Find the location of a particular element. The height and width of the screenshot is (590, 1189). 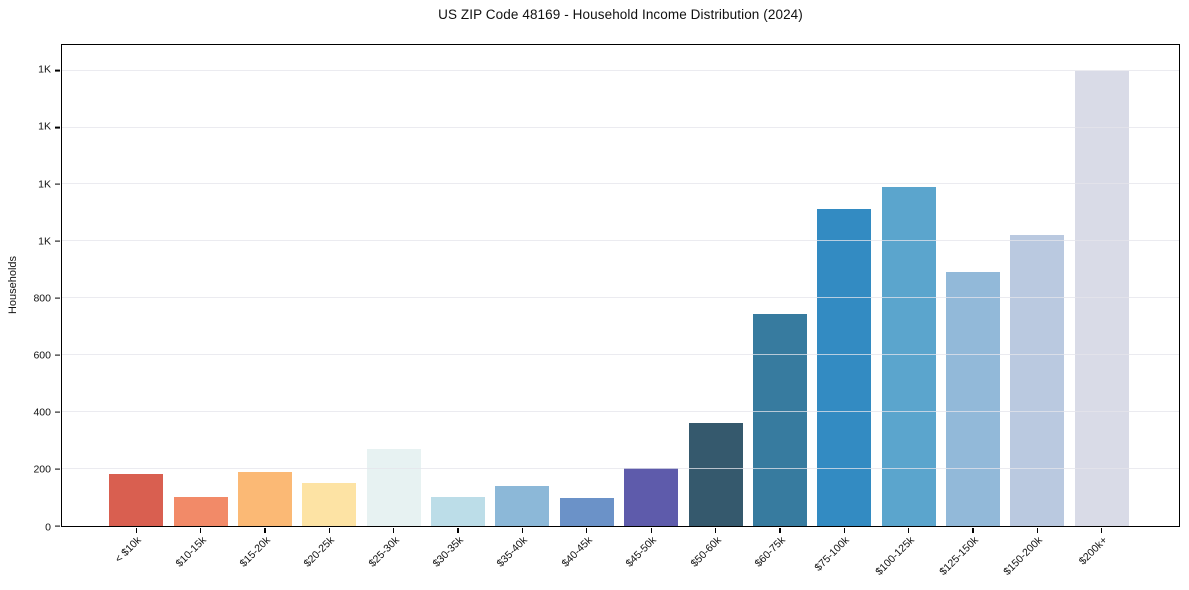

x-tick-label-text: $35-40k is located at coordinates (512, 552).